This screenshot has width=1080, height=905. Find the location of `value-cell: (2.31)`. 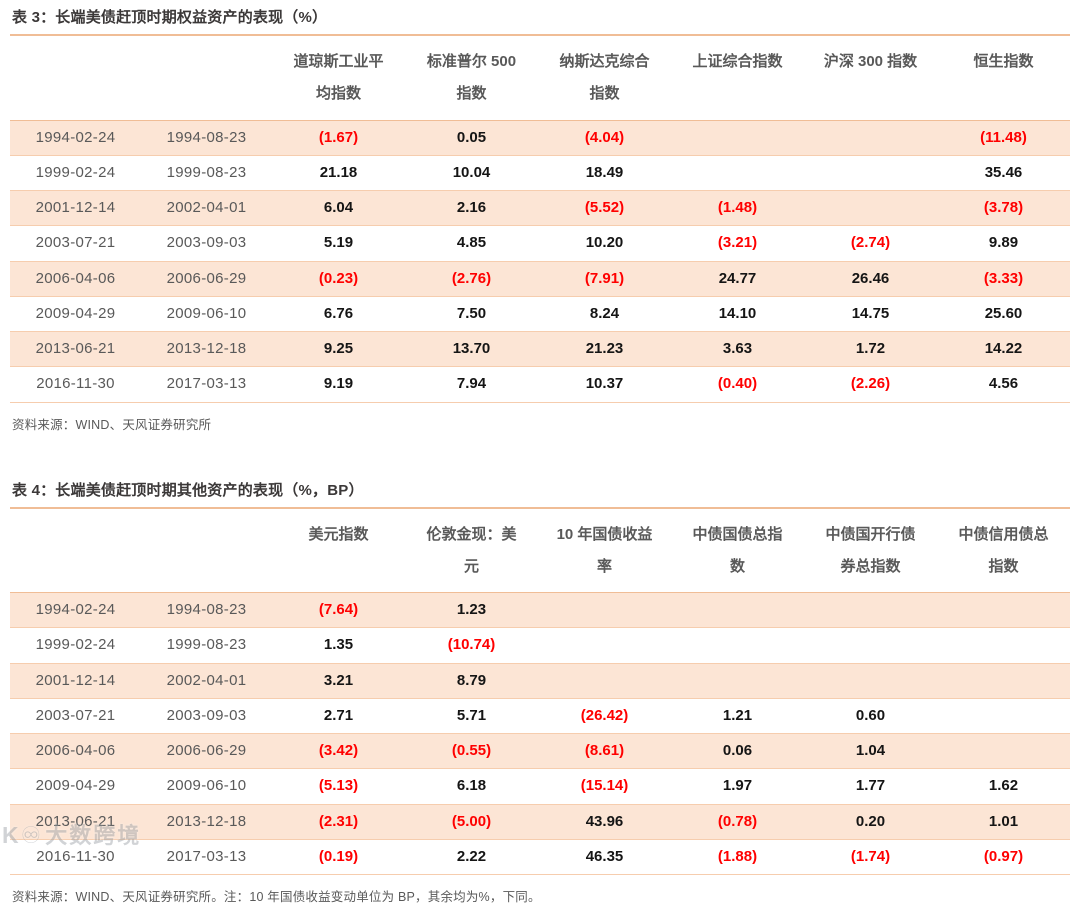

value-cell: (2.31) is located at coordinates (338, 821).